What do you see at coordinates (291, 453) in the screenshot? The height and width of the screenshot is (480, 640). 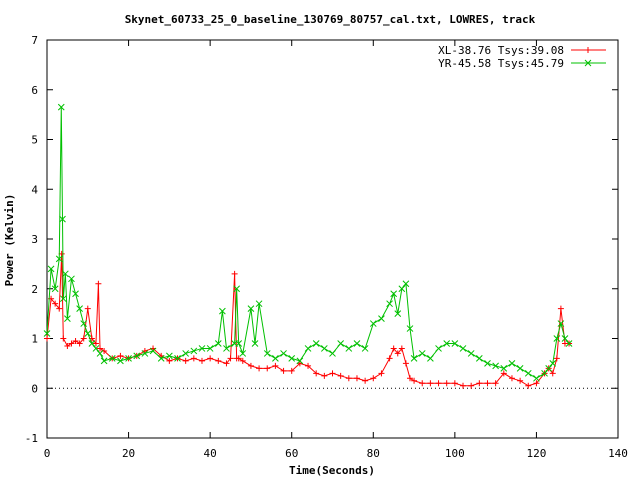 I see `x-tick-label: 60` at bounding box center [291, 453].